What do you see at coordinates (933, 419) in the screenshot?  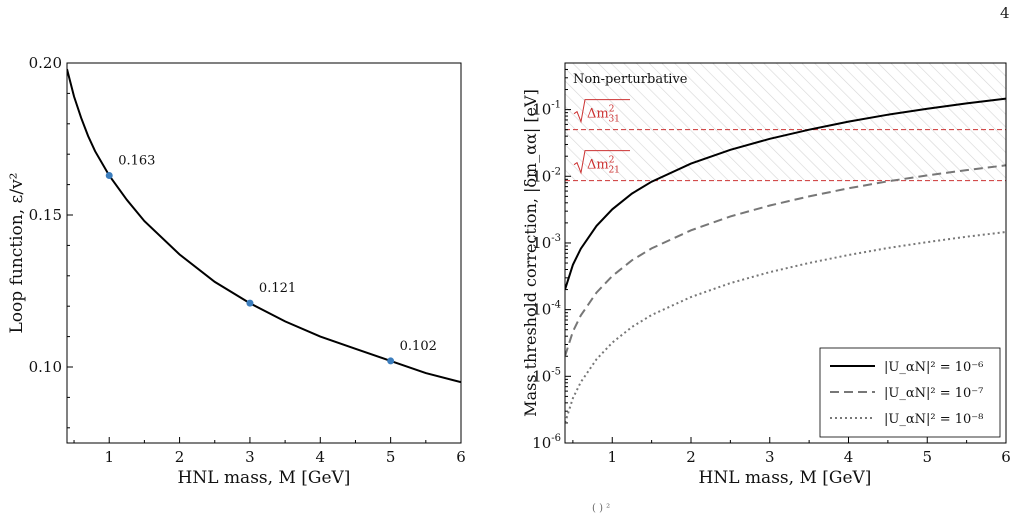 I see `legend-label: |U_αN|² = 10⁻⁸` at bounding box center [933, 419].